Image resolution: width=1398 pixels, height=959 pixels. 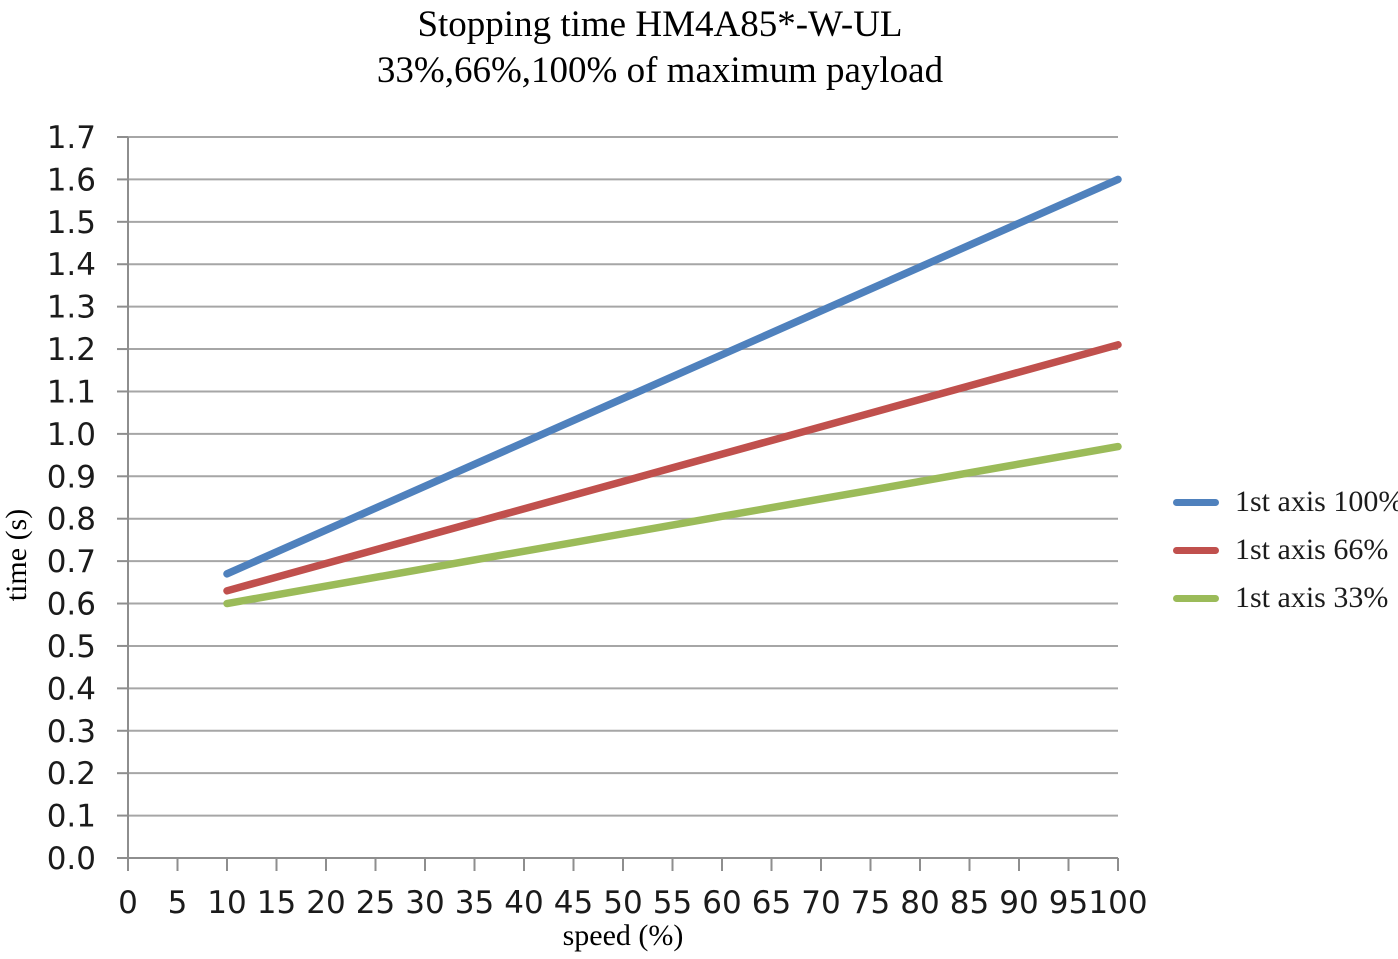 What do you see at coordinates (375, 903) in the screenshot?
I see `x-tick-label: 25` at bounding box center [375, 903].